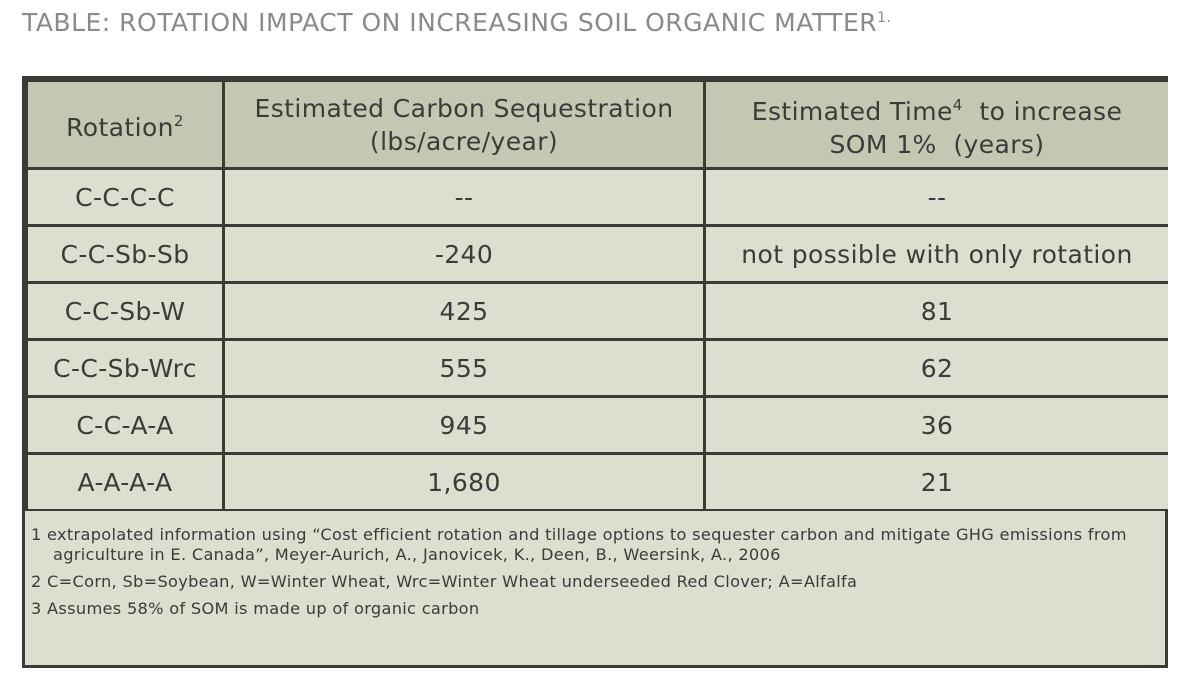 The image size is (1182, 685). What do you see at coordinates (464, 482) in the screenshot?
I see `carbon-cell: 1,680` at bounding box center [464, 482].